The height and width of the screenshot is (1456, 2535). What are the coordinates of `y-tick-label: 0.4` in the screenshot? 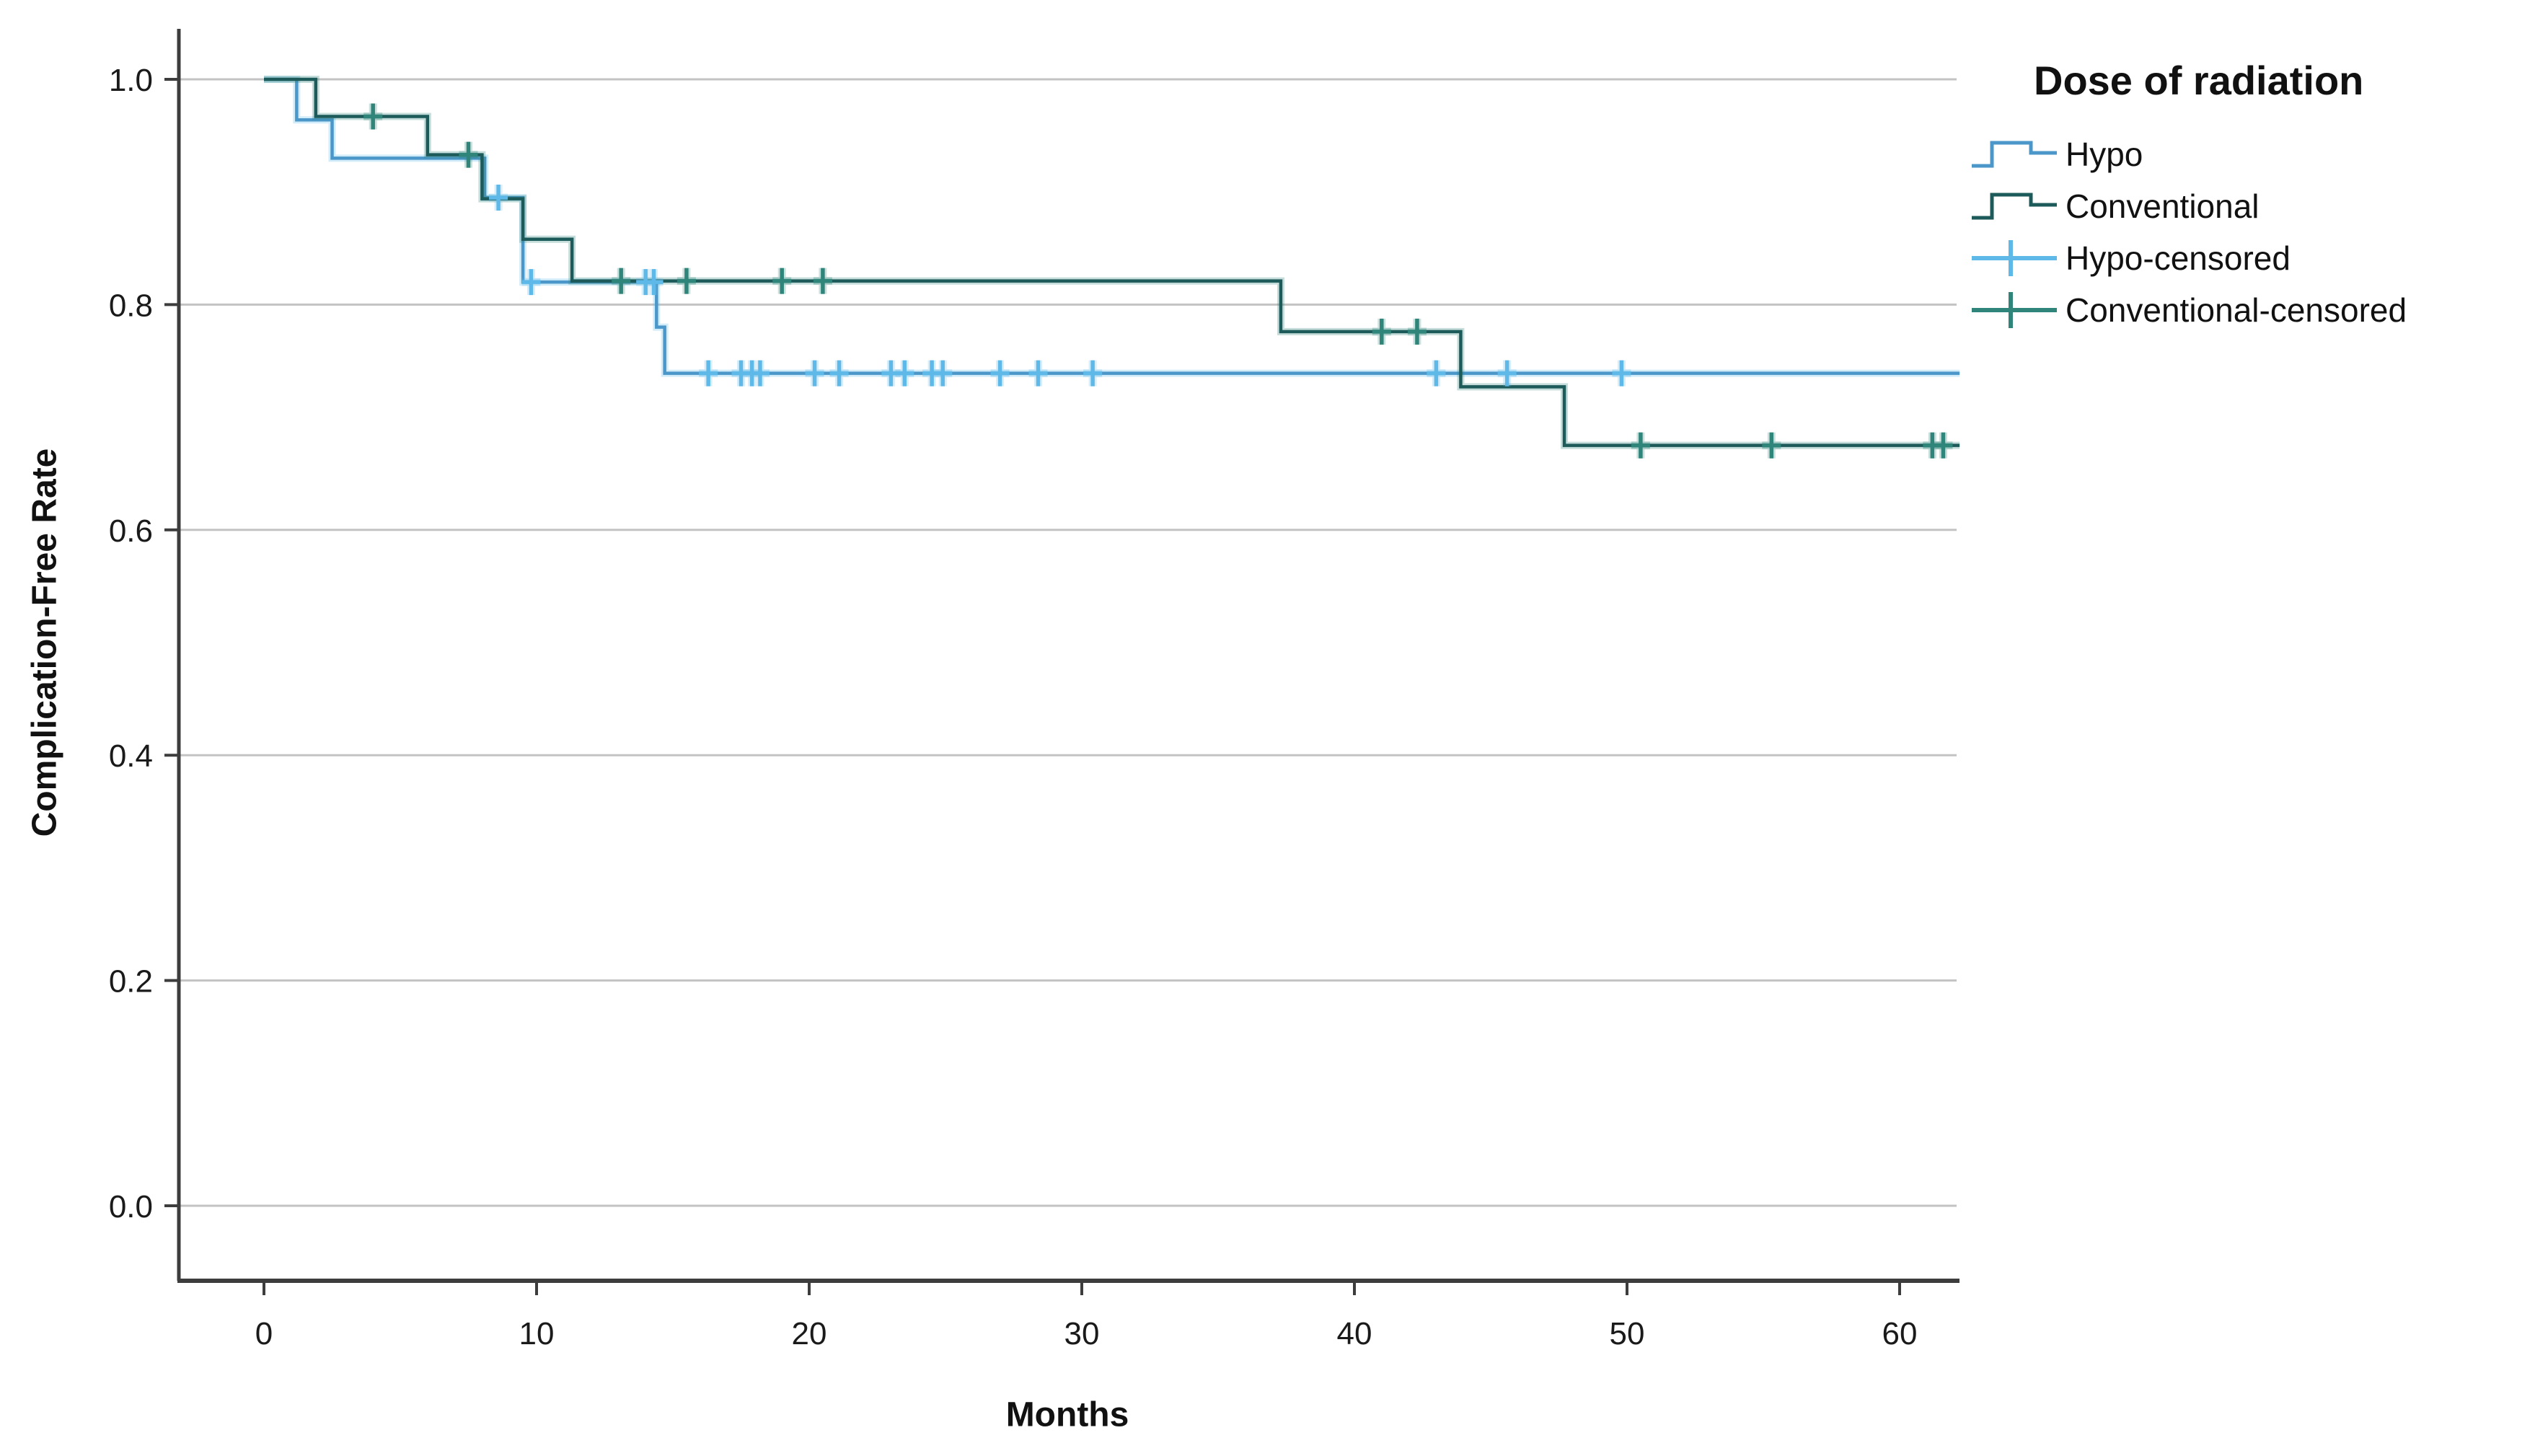 It's located at (131, 756).